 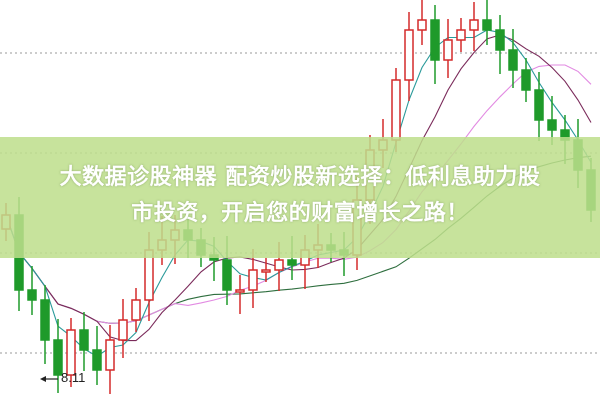 I want to click on headline-line-2: 市投资，开启您的财富增长之路！, so click(x=300, y=213).